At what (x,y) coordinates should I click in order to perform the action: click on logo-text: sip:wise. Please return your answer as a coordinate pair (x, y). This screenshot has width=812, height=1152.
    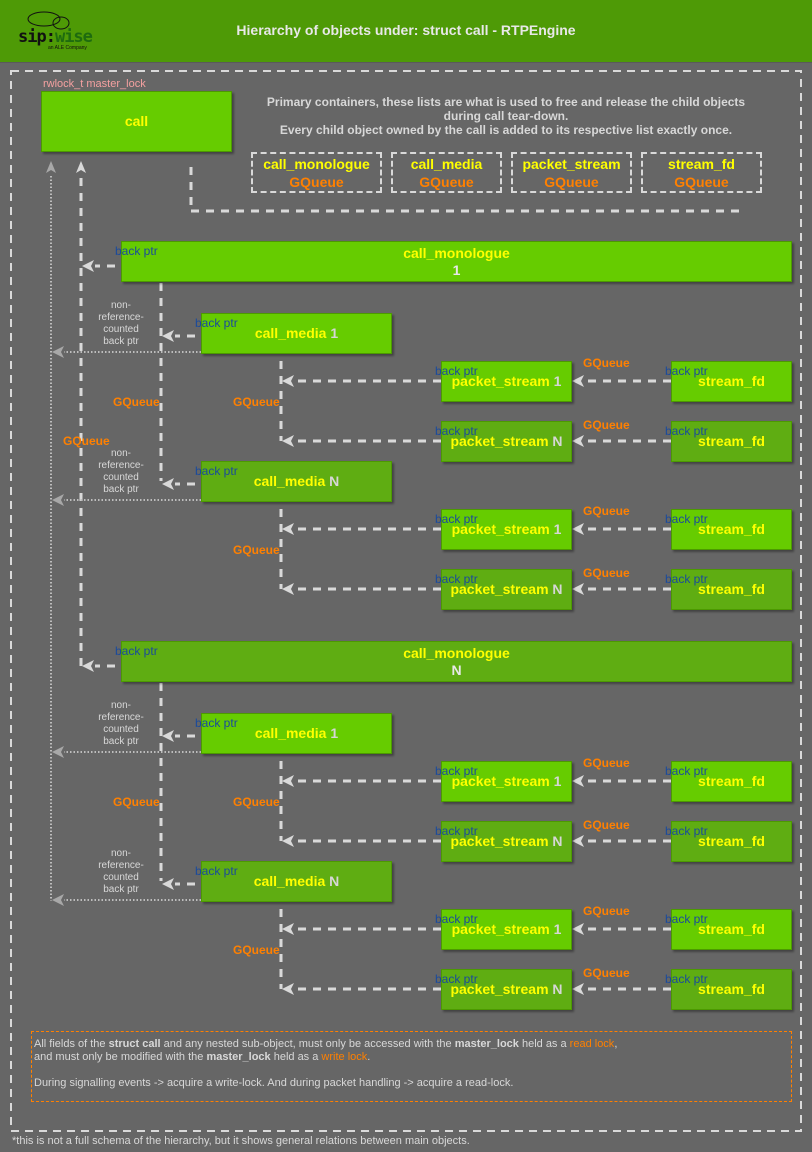
    Looking at the image, I should click on (55, 37).